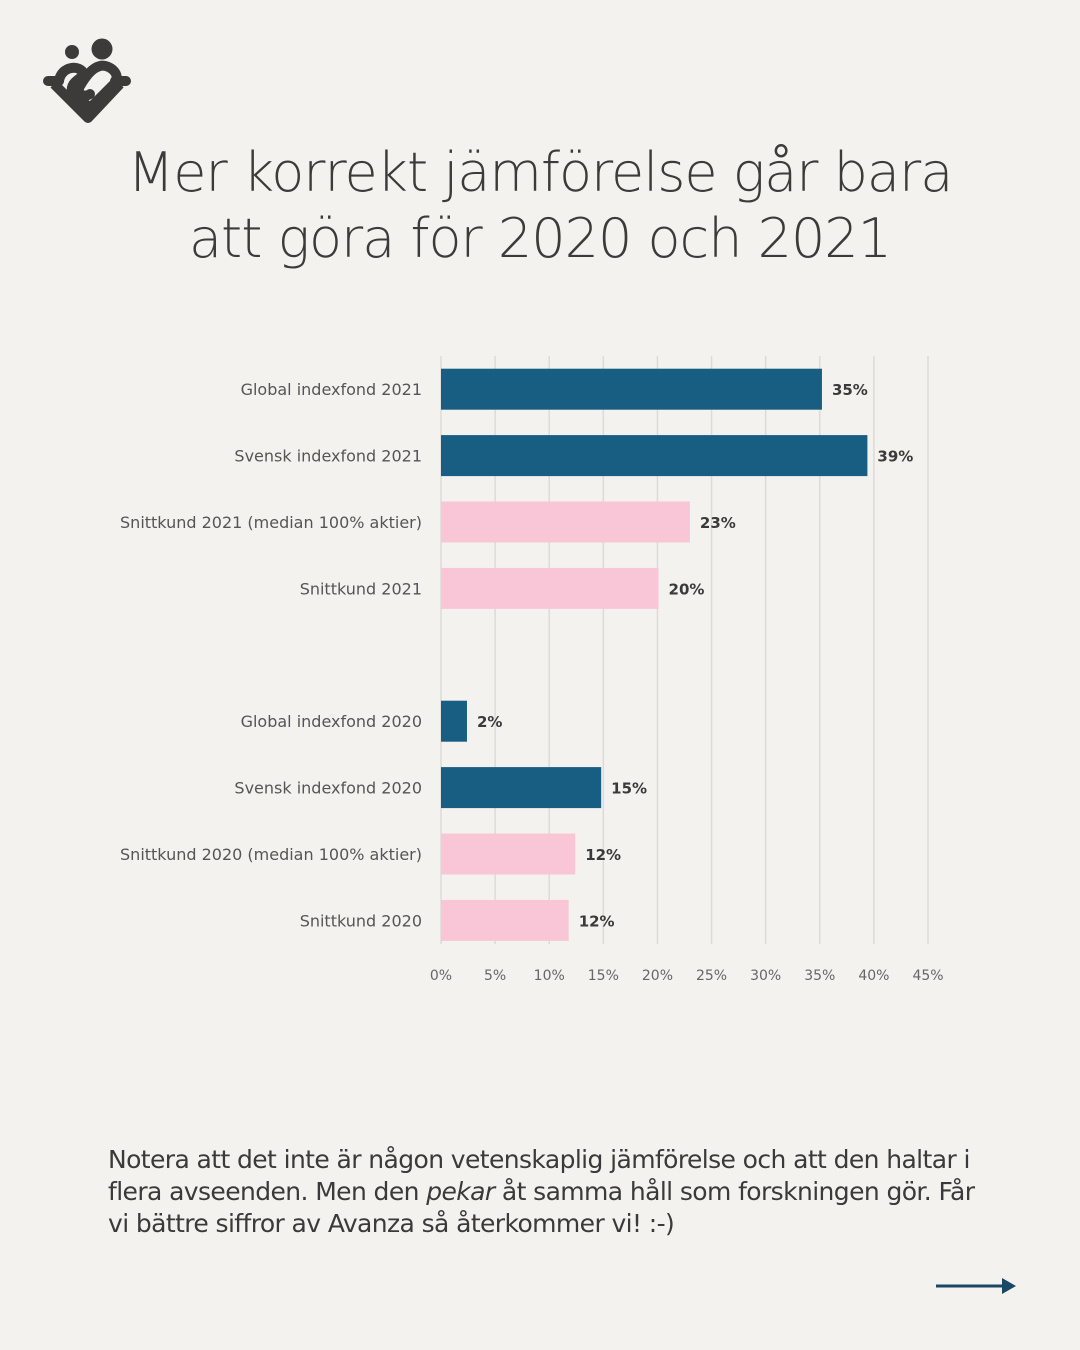 The height and width of the screenshot is (1350, 1080). I want to click on x-tick-label: 40%, so click(873, 976).